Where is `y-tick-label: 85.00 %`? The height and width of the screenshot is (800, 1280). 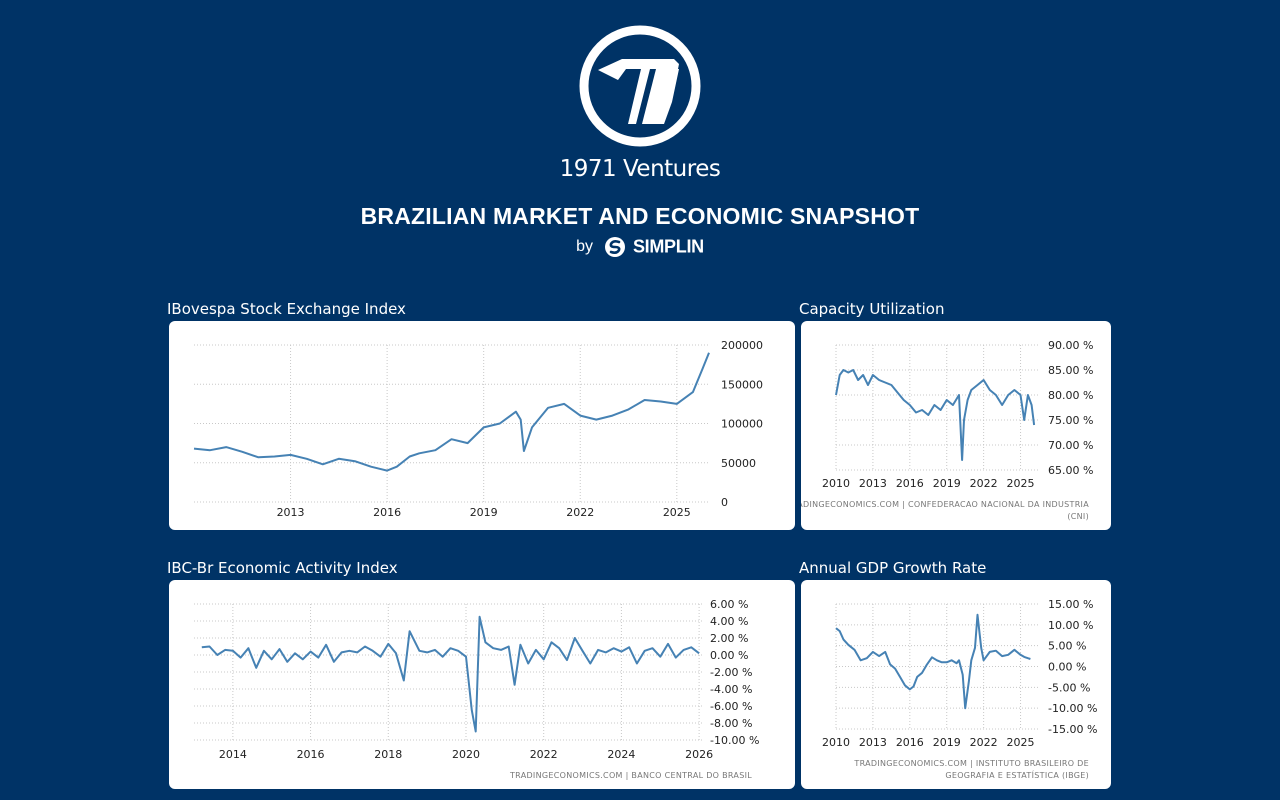
y-tick-label: 85.00 % is located at coordinates (1070, 370).